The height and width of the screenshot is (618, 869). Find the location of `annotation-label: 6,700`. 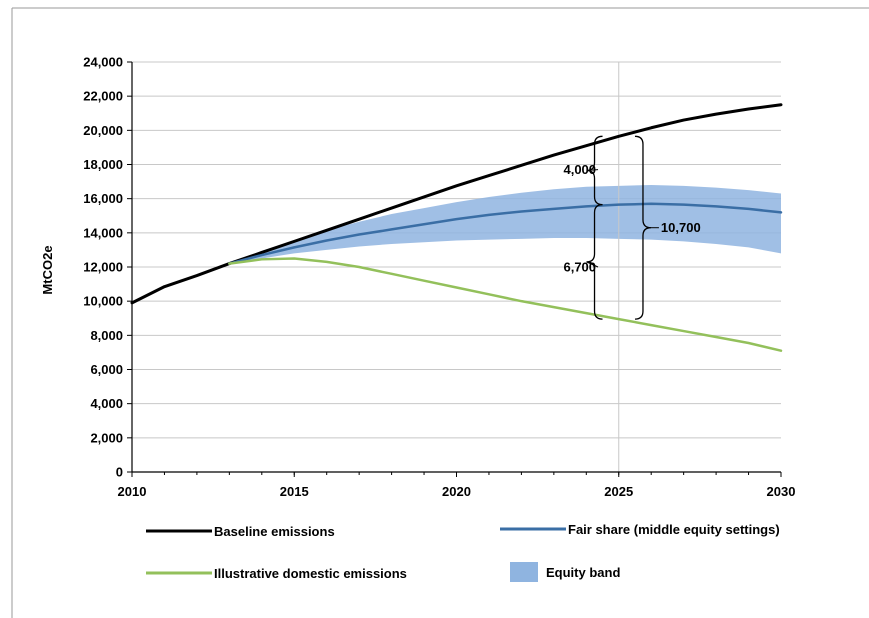

annotation-label: 6,700 is located at coordinates (579, 267).